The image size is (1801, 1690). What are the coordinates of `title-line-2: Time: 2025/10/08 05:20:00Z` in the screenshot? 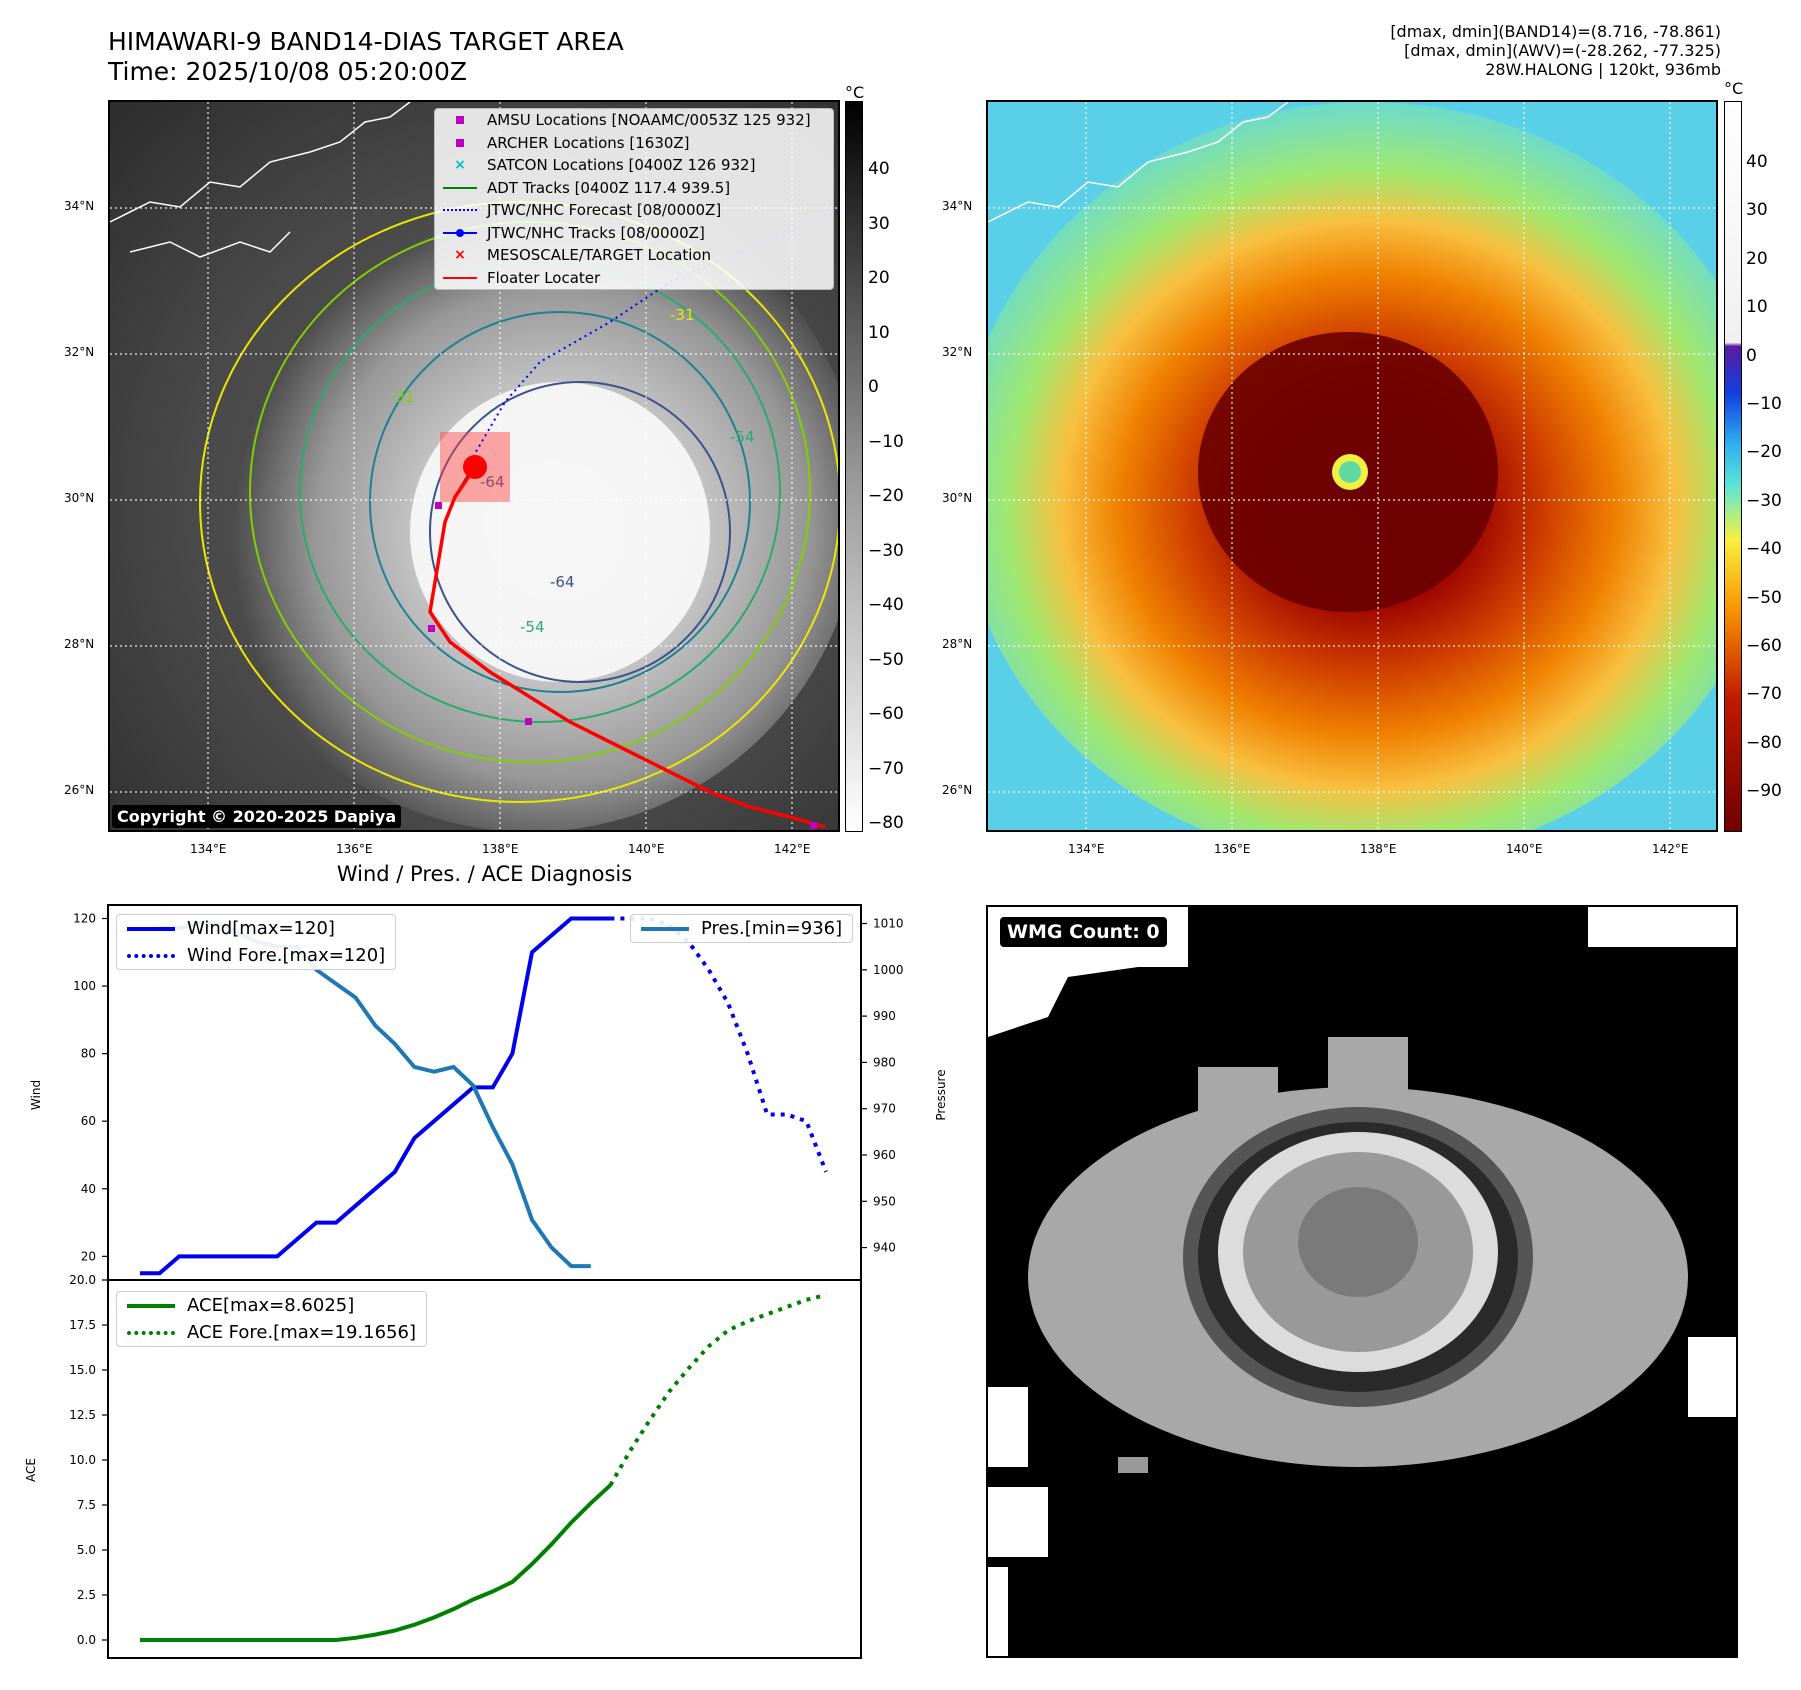 It's located at (287, 71).